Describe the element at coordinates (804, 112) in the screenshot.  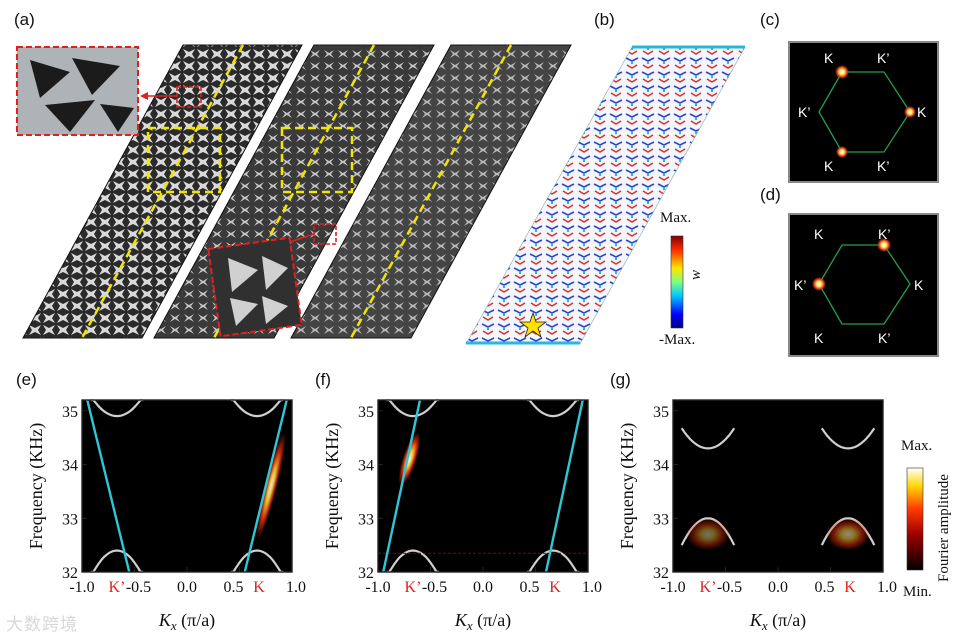
I see `bz-c-label-2: K’` at that location.